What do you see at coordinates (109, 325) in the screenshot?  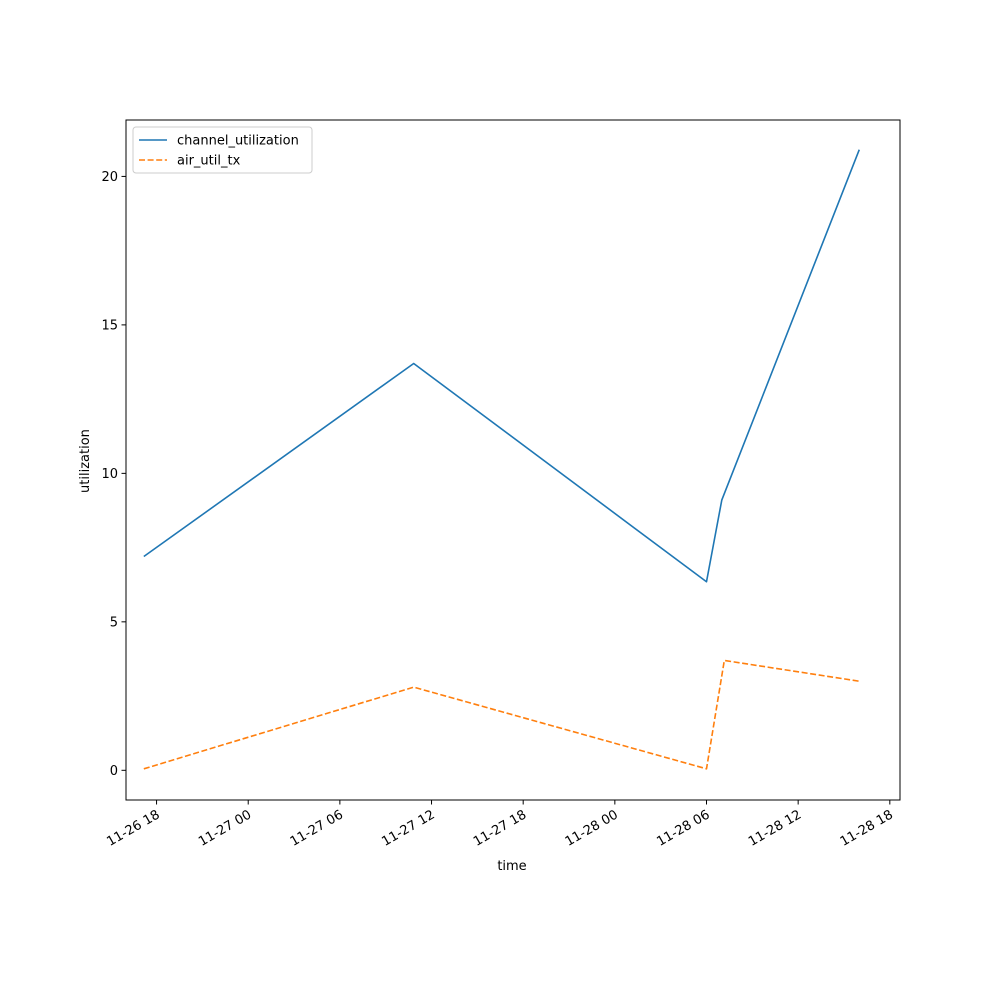 I see `y-tick-label: 15` at bounding box center [109, 325].